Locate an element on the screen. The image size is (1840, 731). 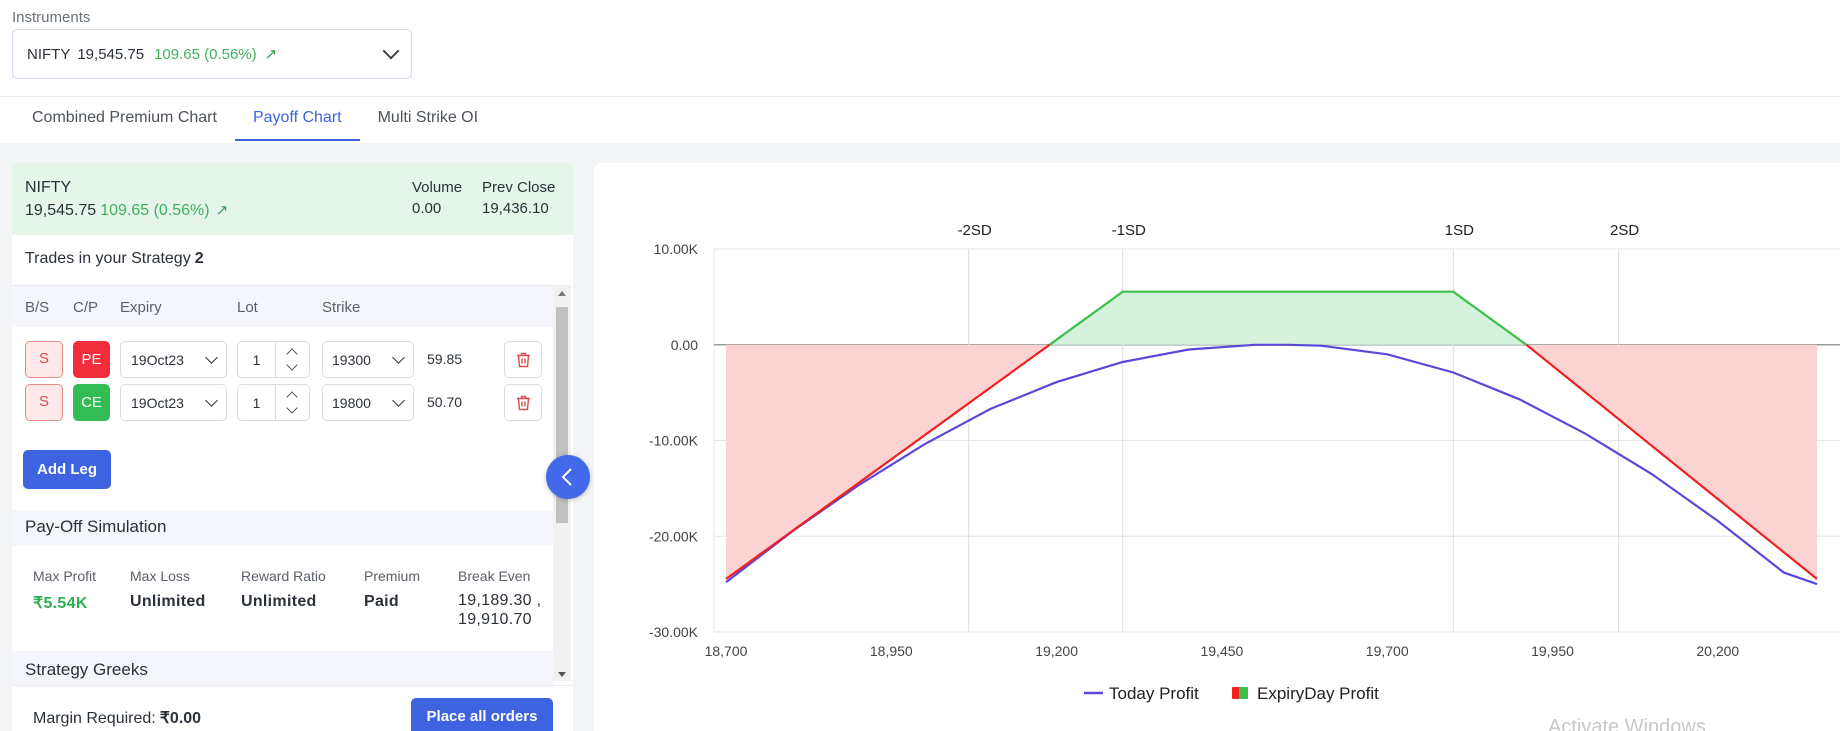
prev-close-label: Prev Close is located at coordinates (519, 187).